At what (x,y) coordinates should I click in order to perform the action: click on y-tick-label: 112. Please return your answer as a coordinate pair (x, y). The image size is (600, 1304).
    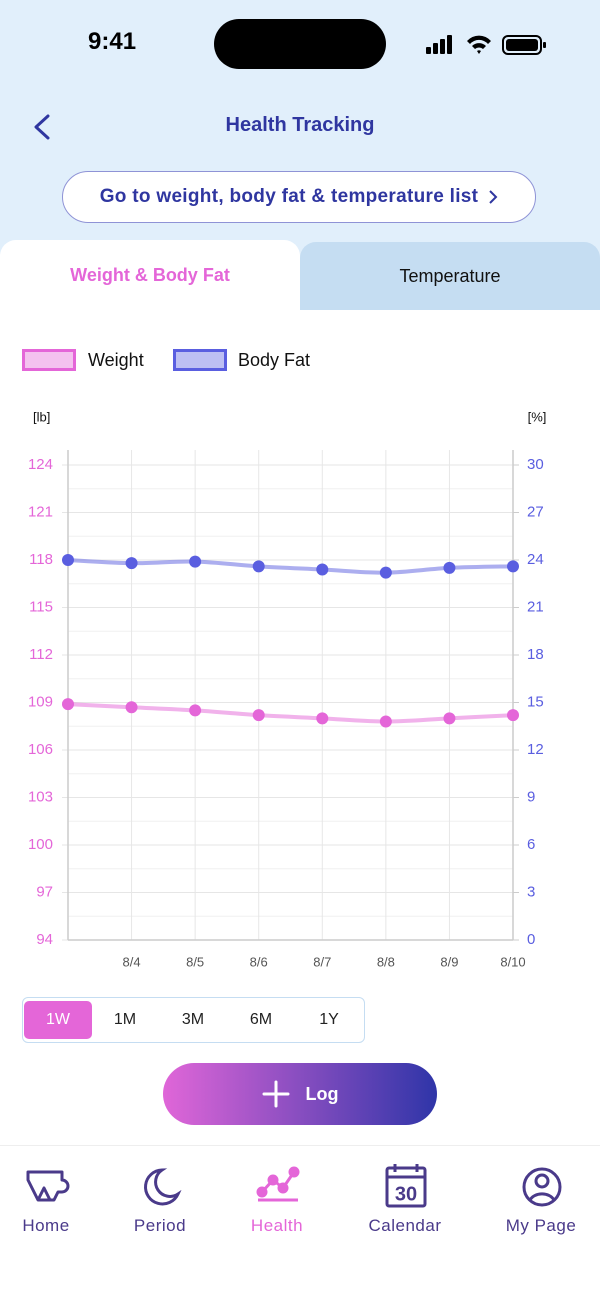
    Looking at the image, I should click on (41, 654).